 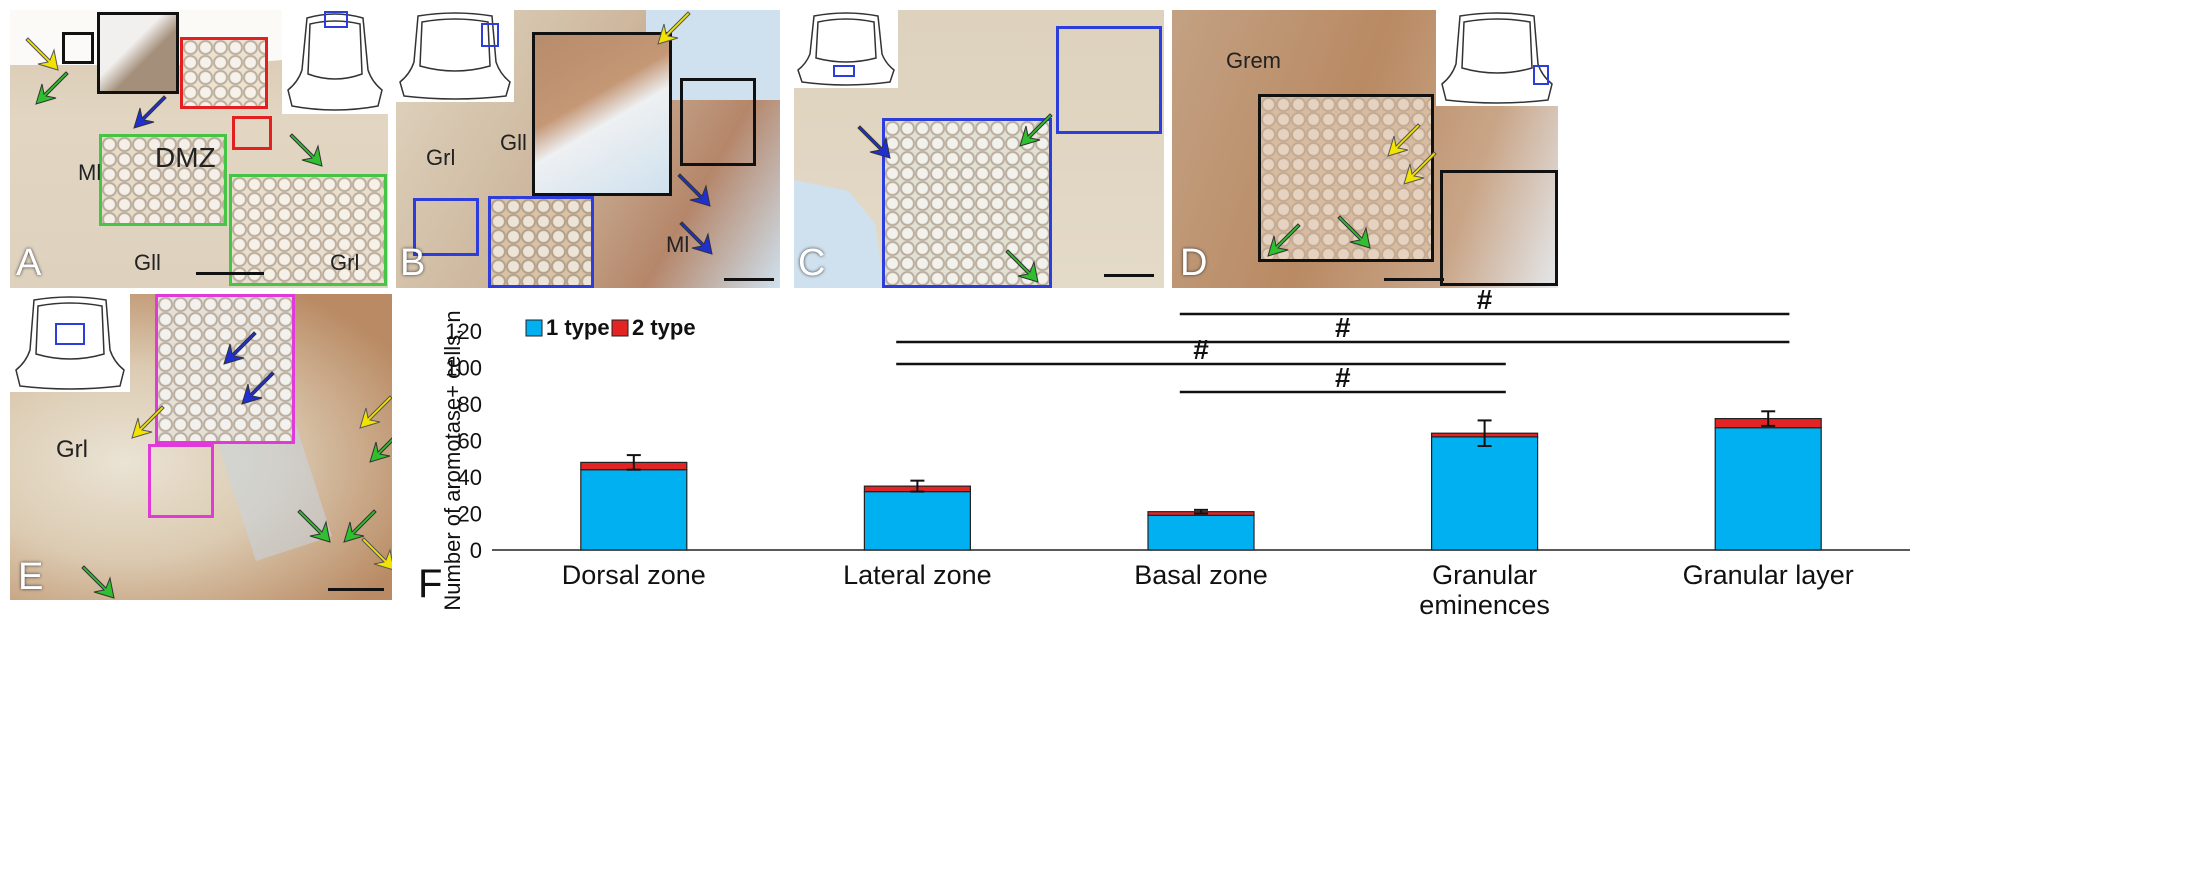 I want to click on y-tick-label: 80, so click(x=470, y=404).